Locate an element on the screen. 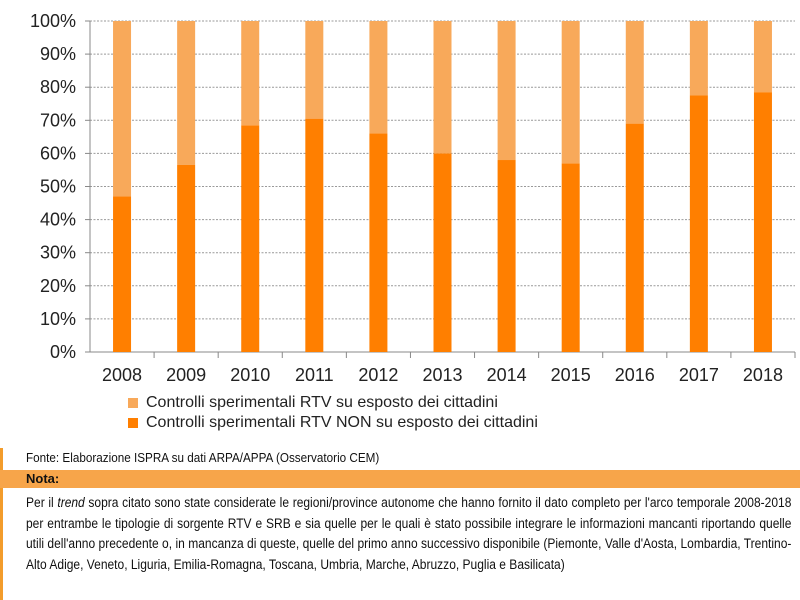 This screenshot has width=800, height=600. y-tick-label: 50% is located at coordinates (58, 187).